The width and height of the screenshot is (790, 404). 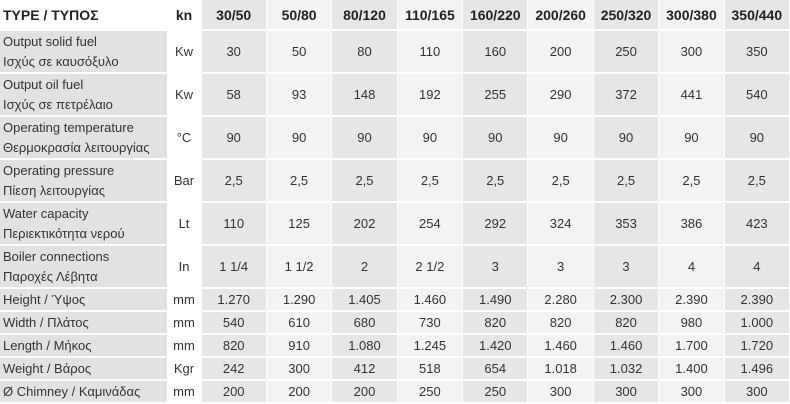 I want to click on row-label: Height / Ύψος, so click(x=84, y=300).